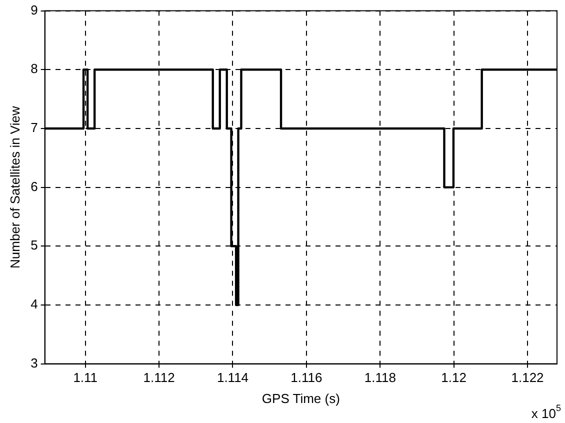 The width and height of the screenshot is (565, 423). What do you see at coordinates (34, 245) in the screenshot?
I see `y-tick-label: 5` at bounding box center [34, 245].